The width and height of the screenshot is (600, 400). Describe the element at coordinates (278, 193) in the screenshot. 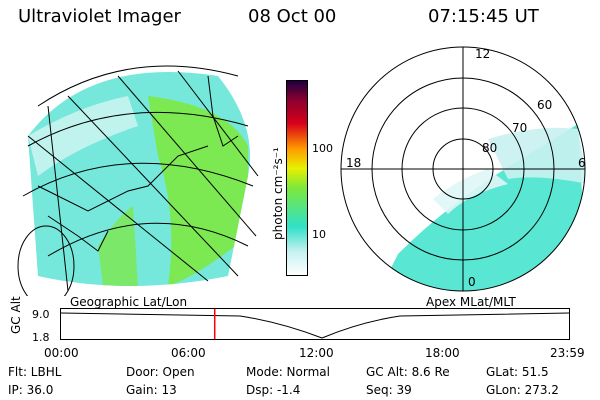

I see `colorbar-unit-label: photon cm⁻²s⁻¹` at that location.